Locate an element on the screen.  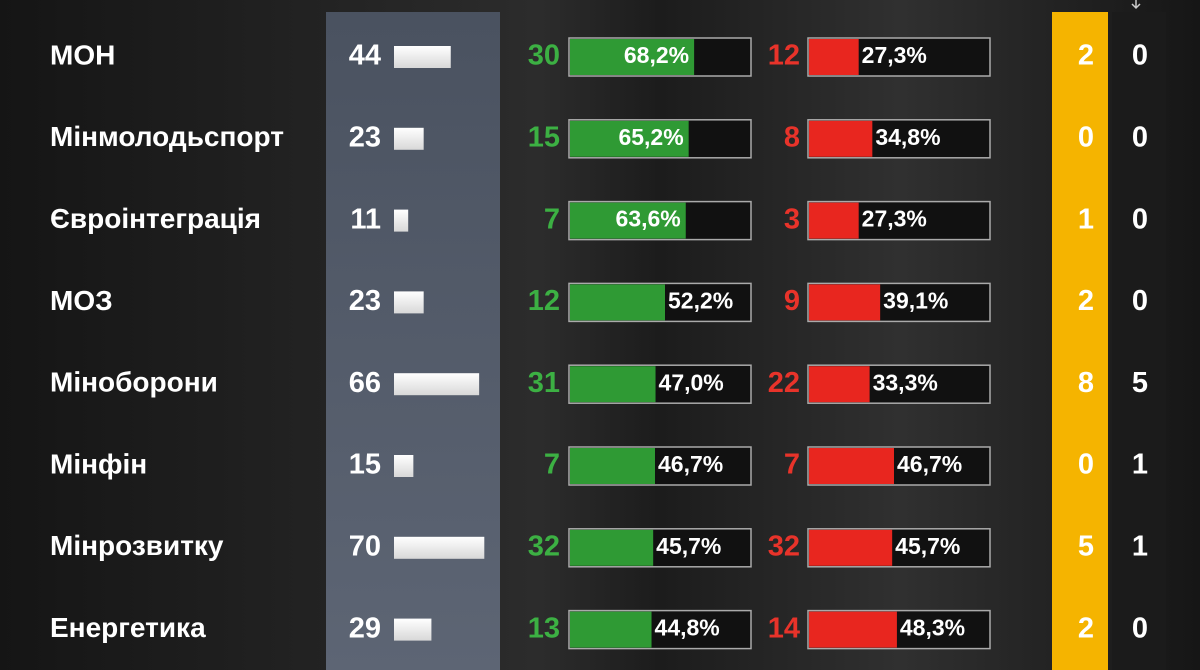
ministry-name: Мінрозвитку is located at coordinates (137, 545).